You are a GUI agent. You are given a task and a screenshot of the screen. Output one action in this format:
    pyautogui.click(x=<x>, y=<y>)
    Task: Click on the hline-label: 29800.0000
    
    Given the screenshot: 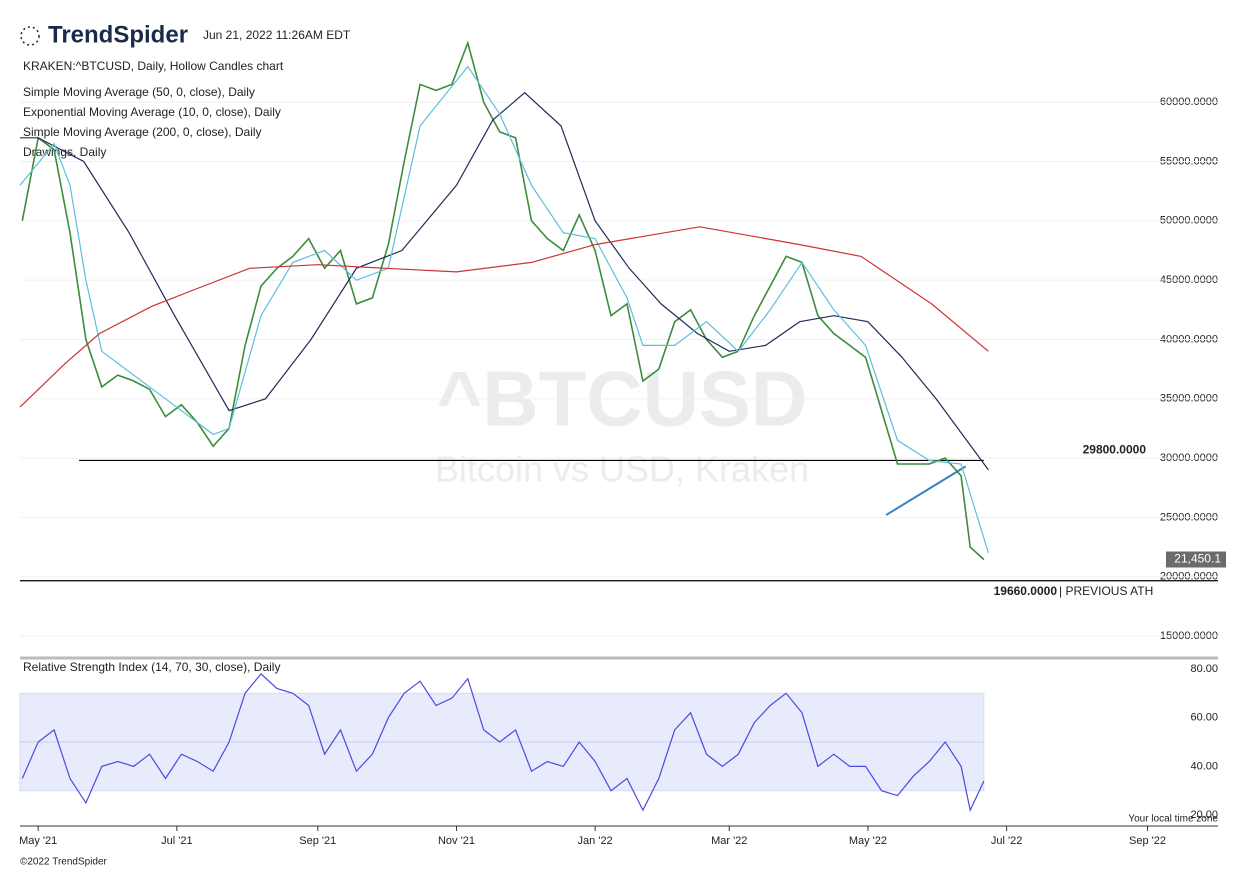 What is the action you would take?
    pyautogui.click(x=1115, y=450)
    